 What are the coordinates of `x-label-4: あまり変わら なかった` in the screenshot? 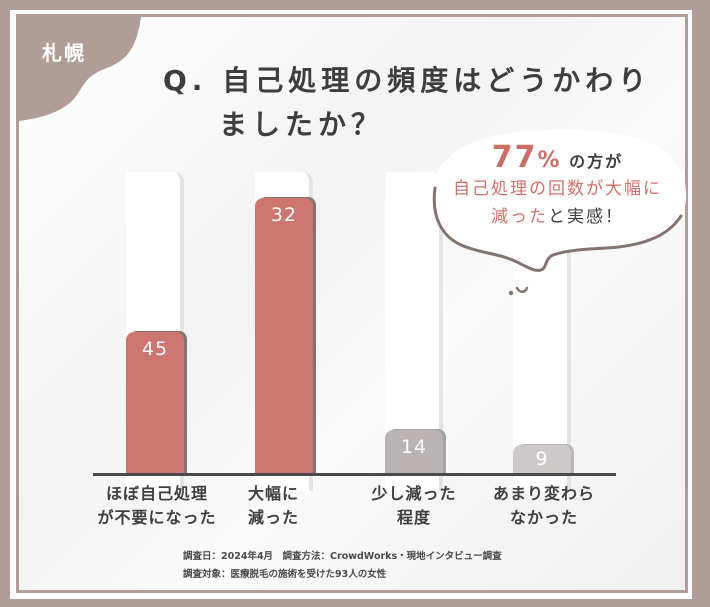 It's located at (544, 506).